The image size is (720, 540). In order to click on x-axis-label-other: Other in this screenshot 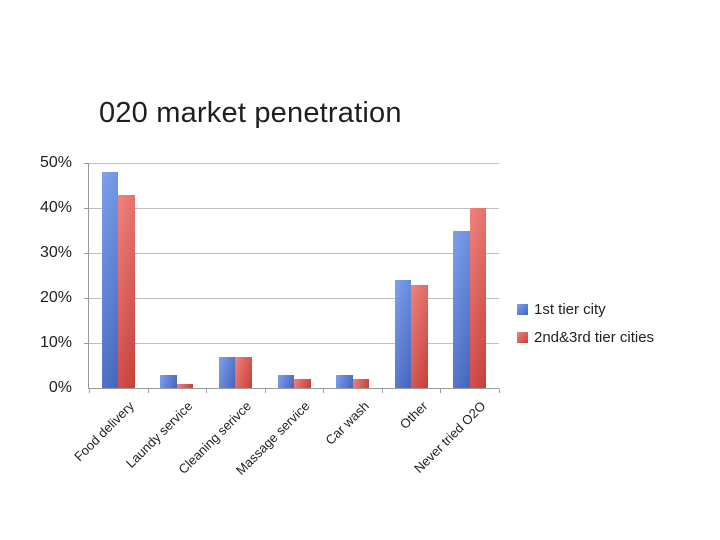, I will do `click(413, 415)`.